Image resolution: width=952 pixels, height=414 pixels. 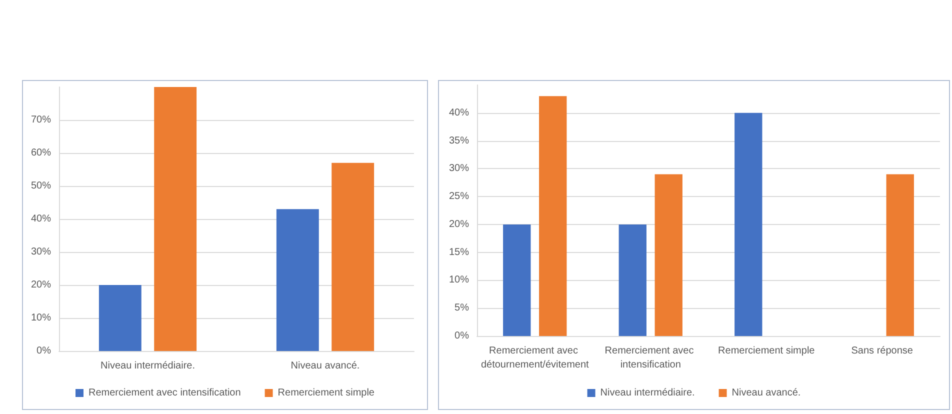 I want to click on y-tick-label: 25%, so click(x=459, y=196).